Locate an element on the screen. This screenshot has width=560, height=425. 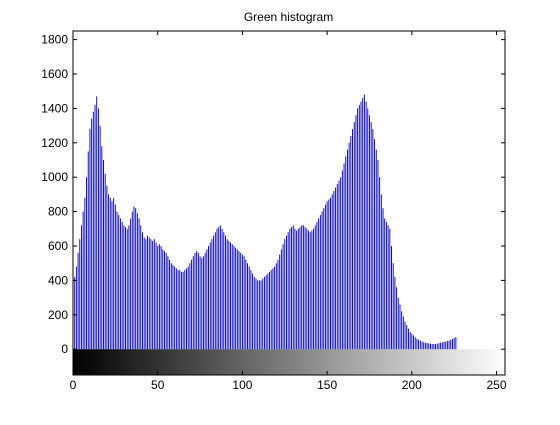
y-tick-label: 400 is located at coordinates (58, 280).